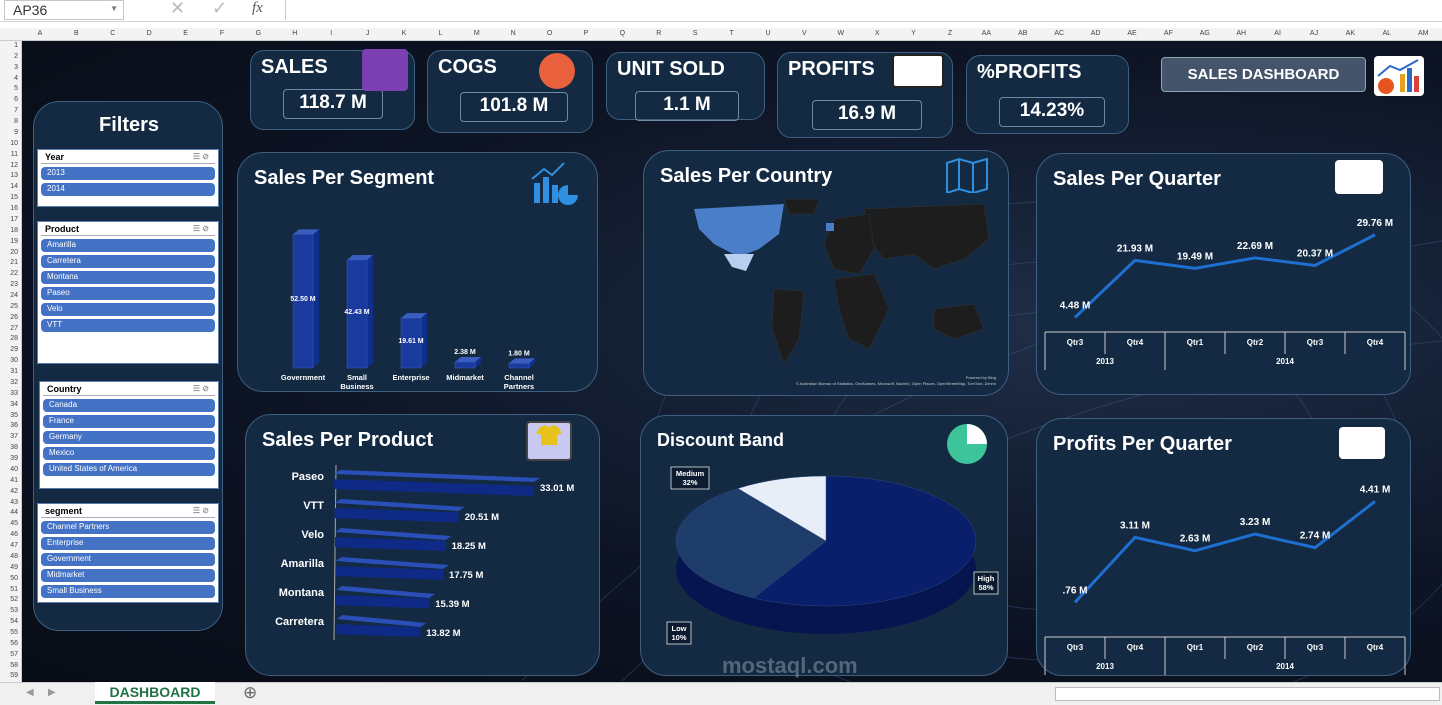  What do you see at coordinates (14, 328) in the screenshot?
I see `row-header: 27` at bounding box center [14, 328].